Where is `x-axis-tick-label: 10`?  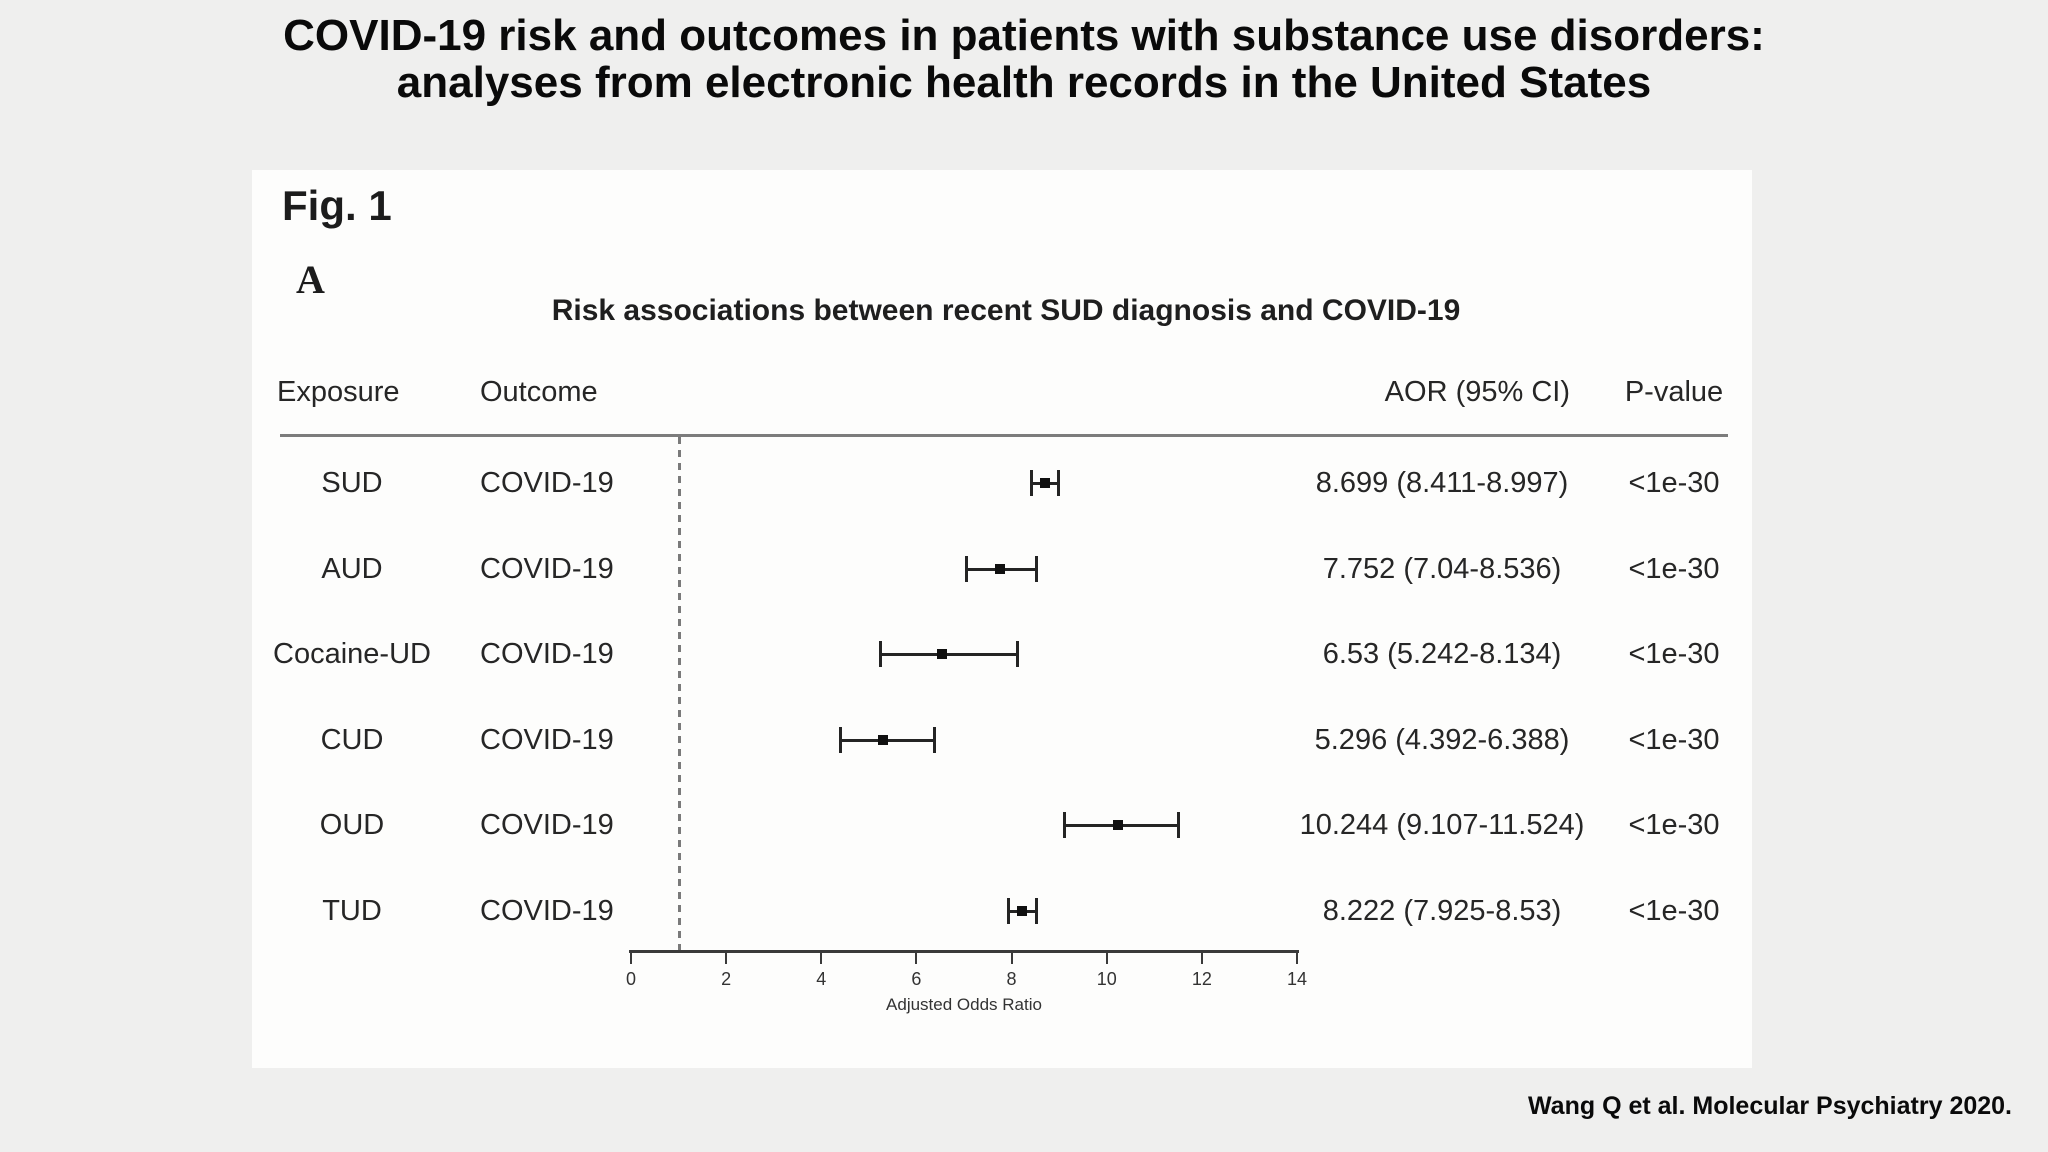
x-axis-tick-label: 10 is located at coordinates (1106, 979).